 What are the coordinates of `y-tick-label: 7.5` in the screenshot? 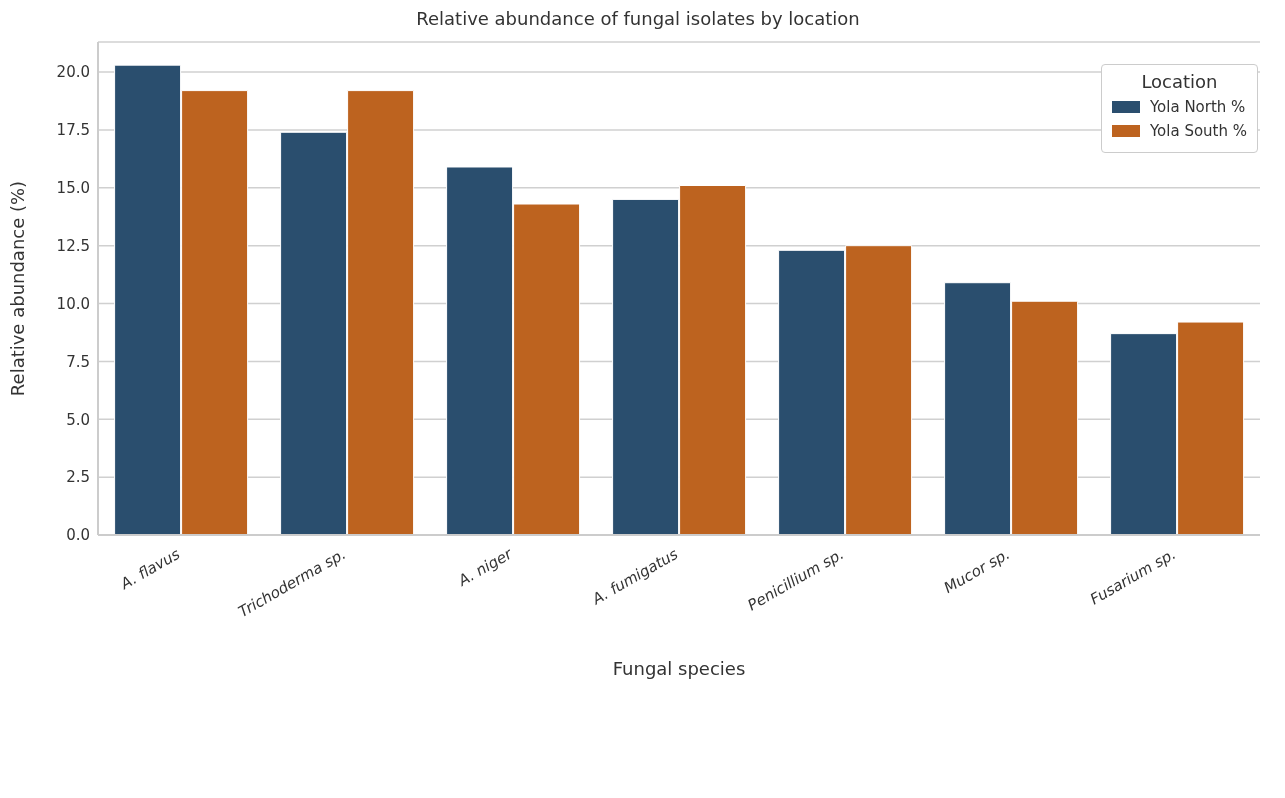 It's located at (78, 361).